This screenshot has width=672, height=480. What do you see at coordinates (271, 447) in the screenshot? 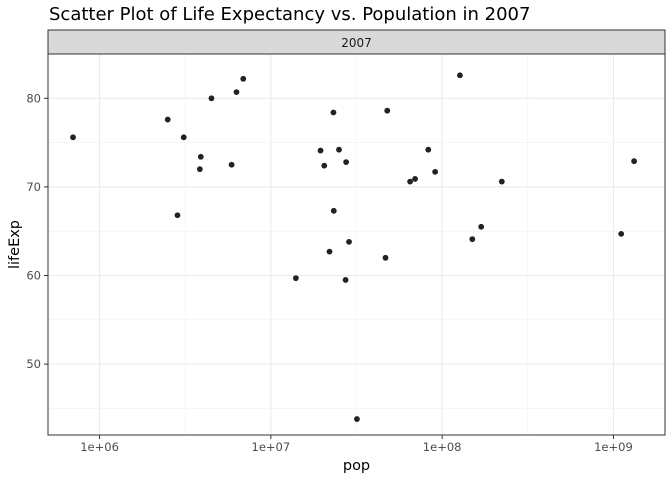
I see `x-tick-label: 1e+07` at bounding box center [271, 447].